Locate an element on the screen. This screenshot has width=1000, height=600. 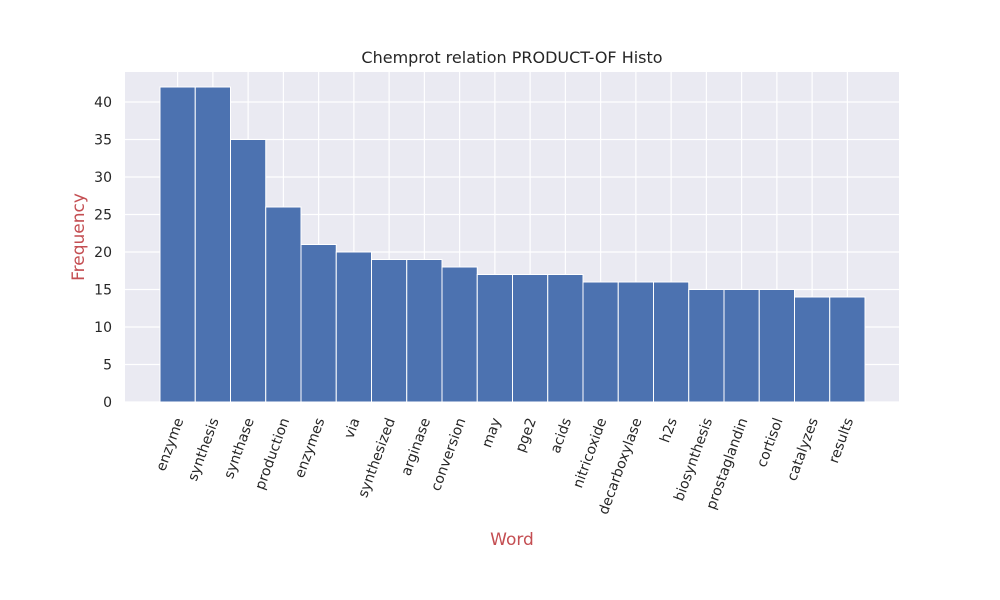
x-tick-label: pge2 is located at coordinates (526, 435).